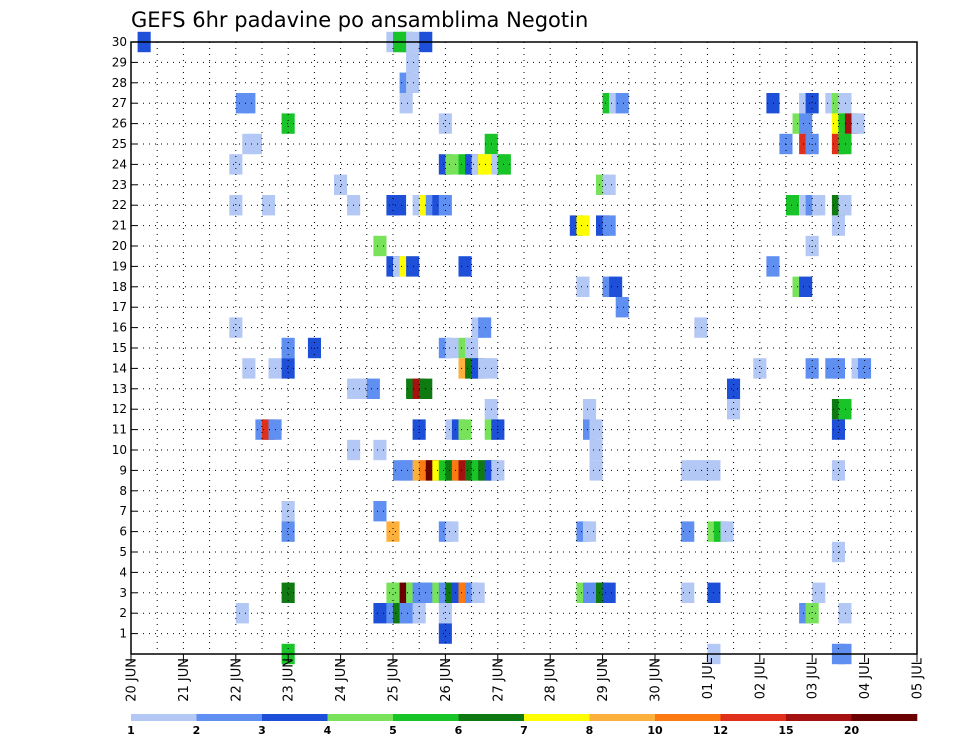 The image size is (960, 742). Describe the element at coordinates (123, 511) in the screenshot. I see `y-tick-label: 7` at that location.